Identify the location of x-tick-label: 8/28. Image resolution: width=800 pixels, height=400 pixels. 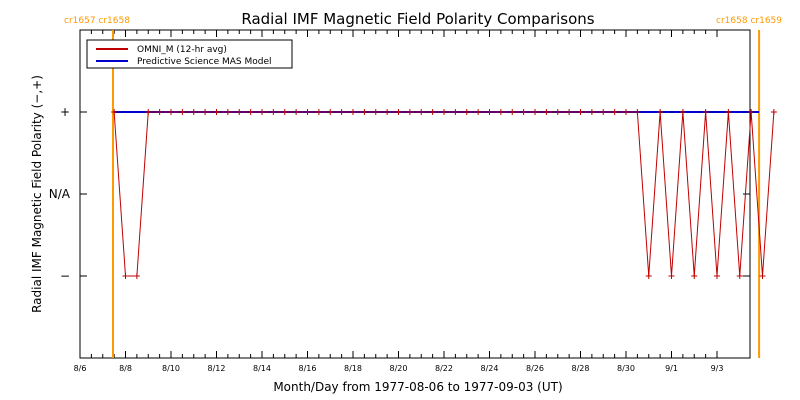
(581, 368).